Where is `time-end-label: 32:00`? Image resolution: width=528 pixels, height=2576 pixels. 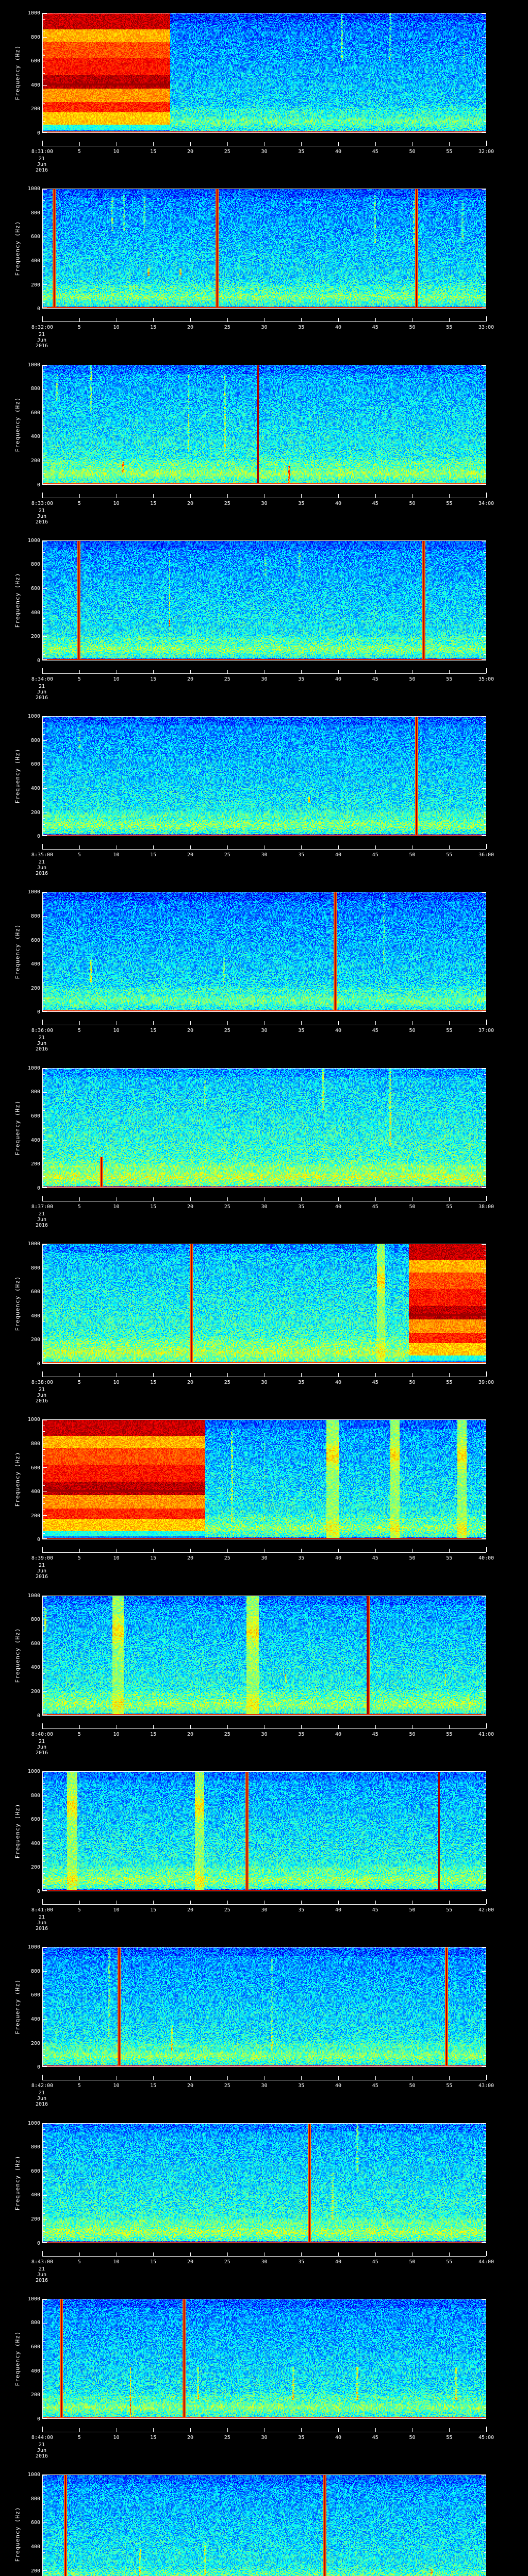 time-end-label: 32:00 is located at coordinates (486, 152).